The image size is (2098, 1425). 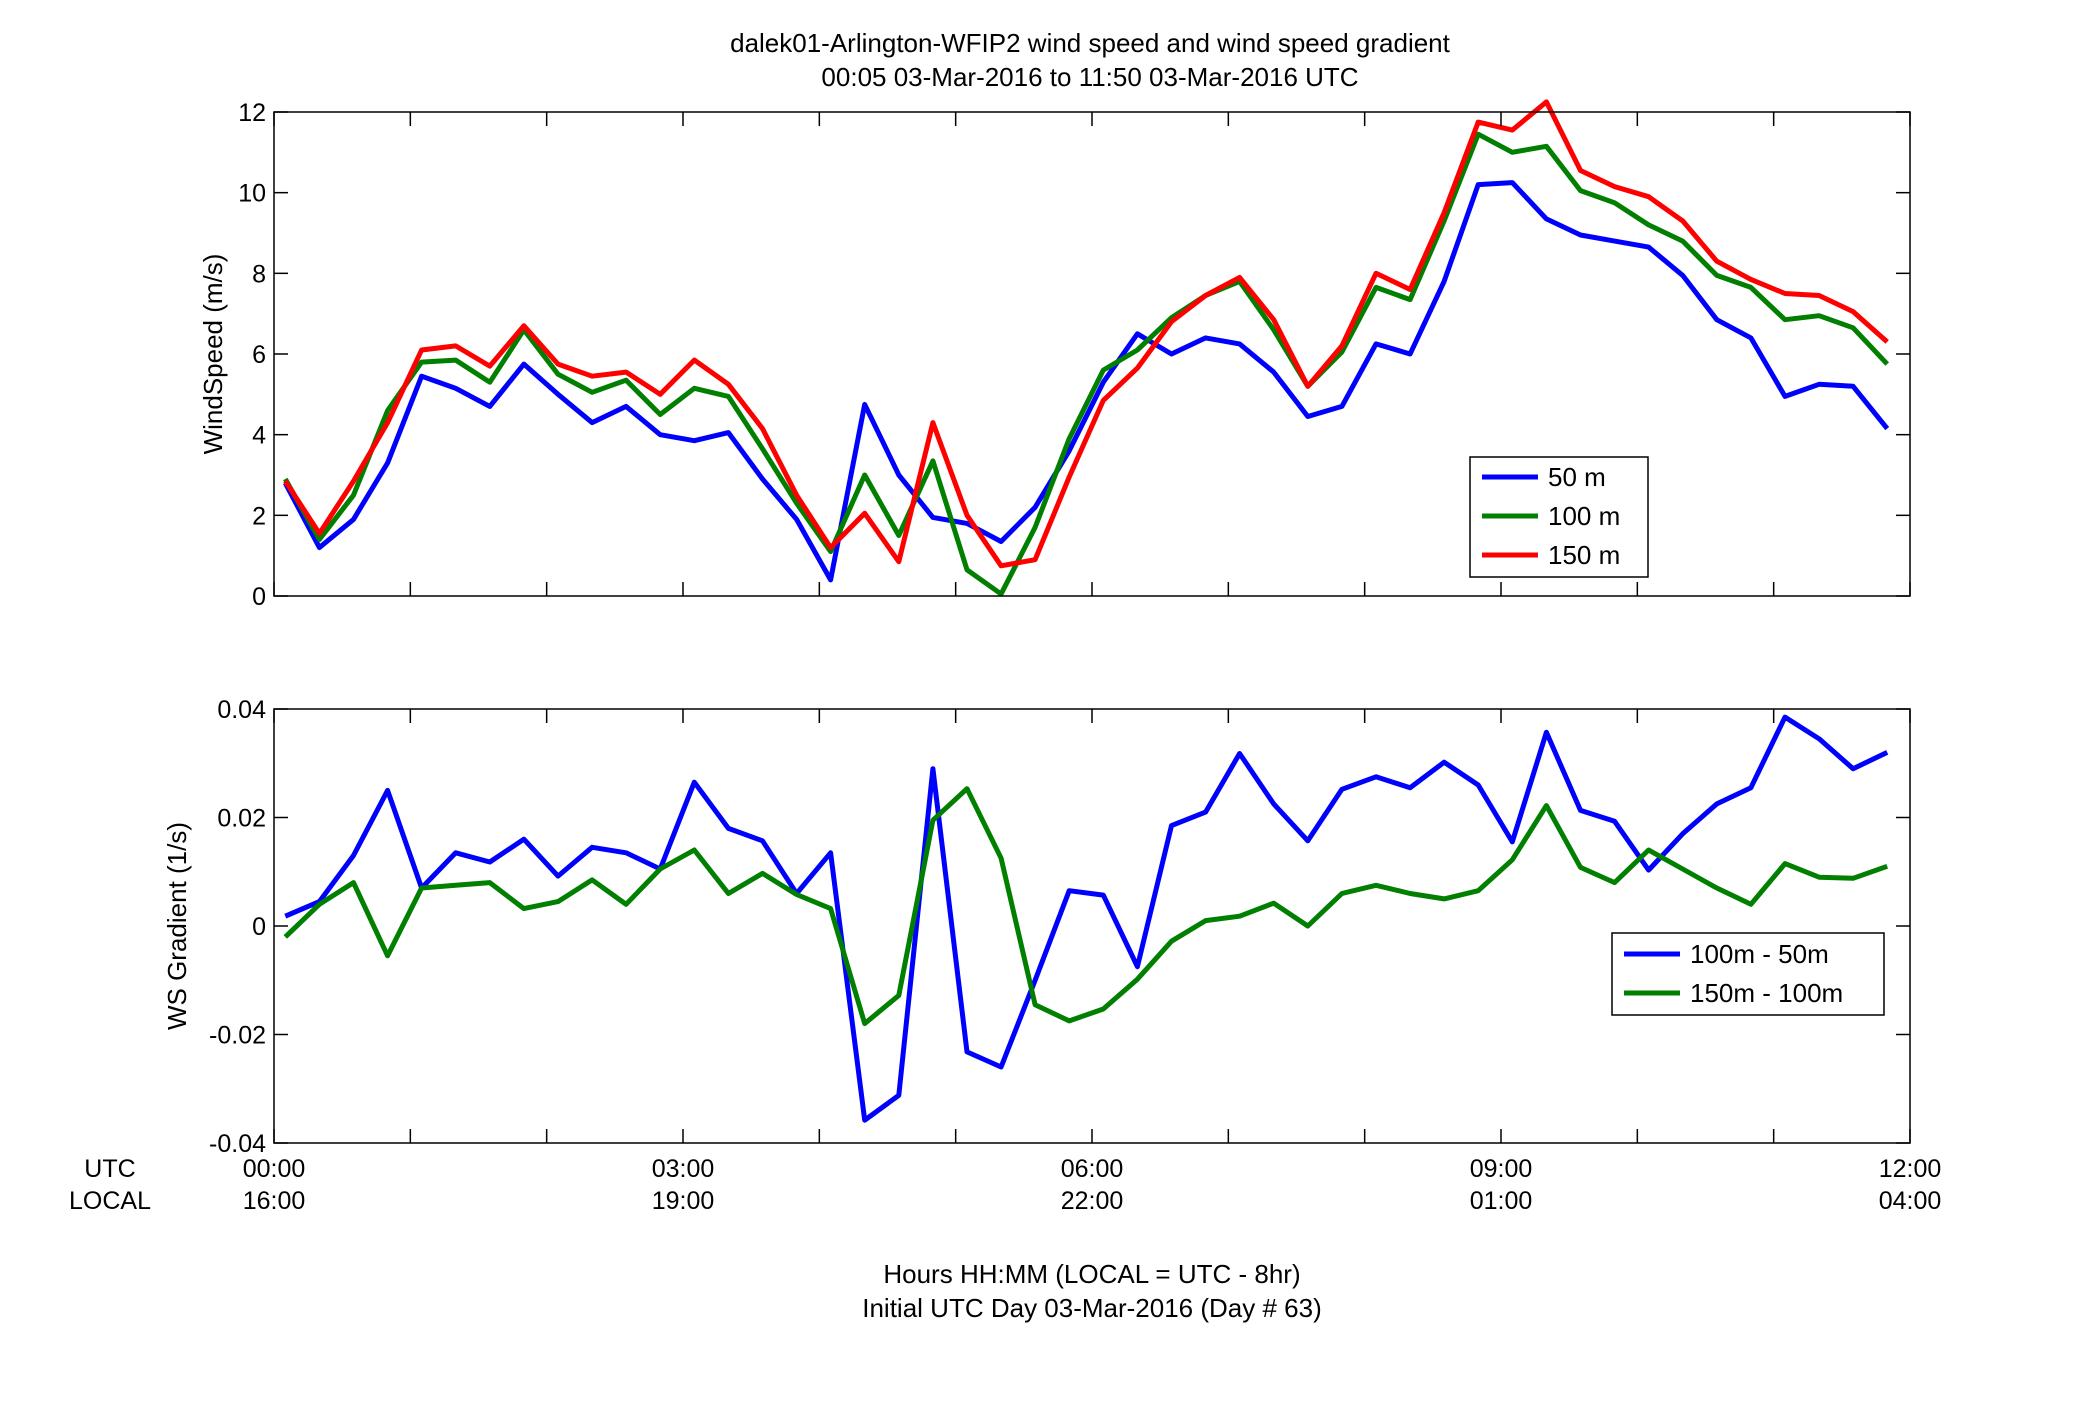 I want to click on local-tick-label: 01:00, so click(x=1501, y=1201).